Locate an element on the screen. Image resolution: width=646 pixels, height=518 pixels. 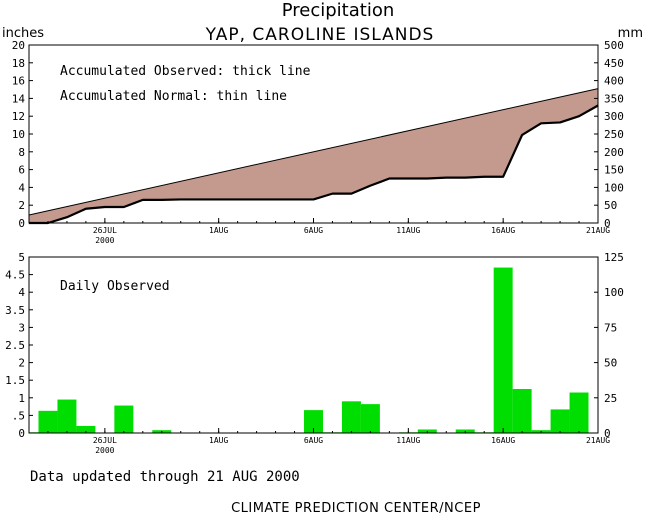
y2-tick-label: 500 is located at coordinates (614, 45).